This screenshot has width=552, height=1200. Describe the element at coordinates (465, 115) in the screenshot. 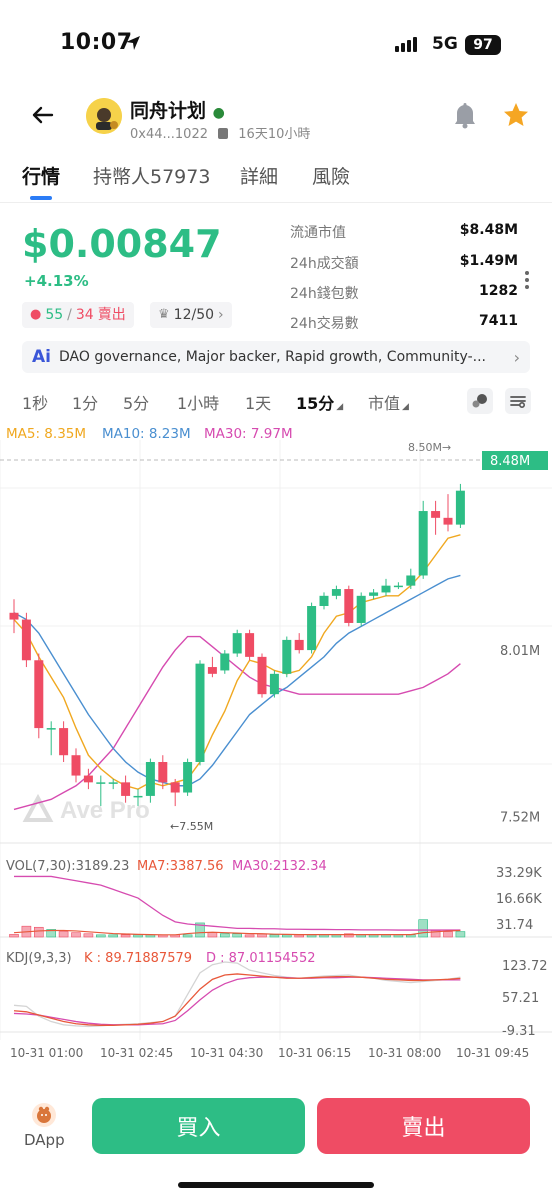

I see `bell-icon` at that location.